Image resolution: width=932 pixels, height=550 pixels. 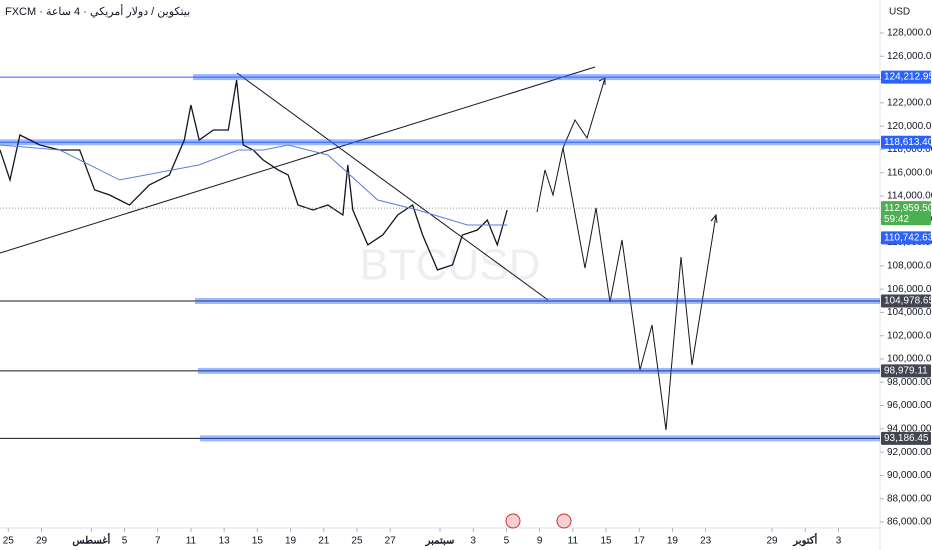 What do you see at coordinates (909, 126) in the screenshot?
I see `y-tick-label: 120,000.00` at bounding box center [909, 126].